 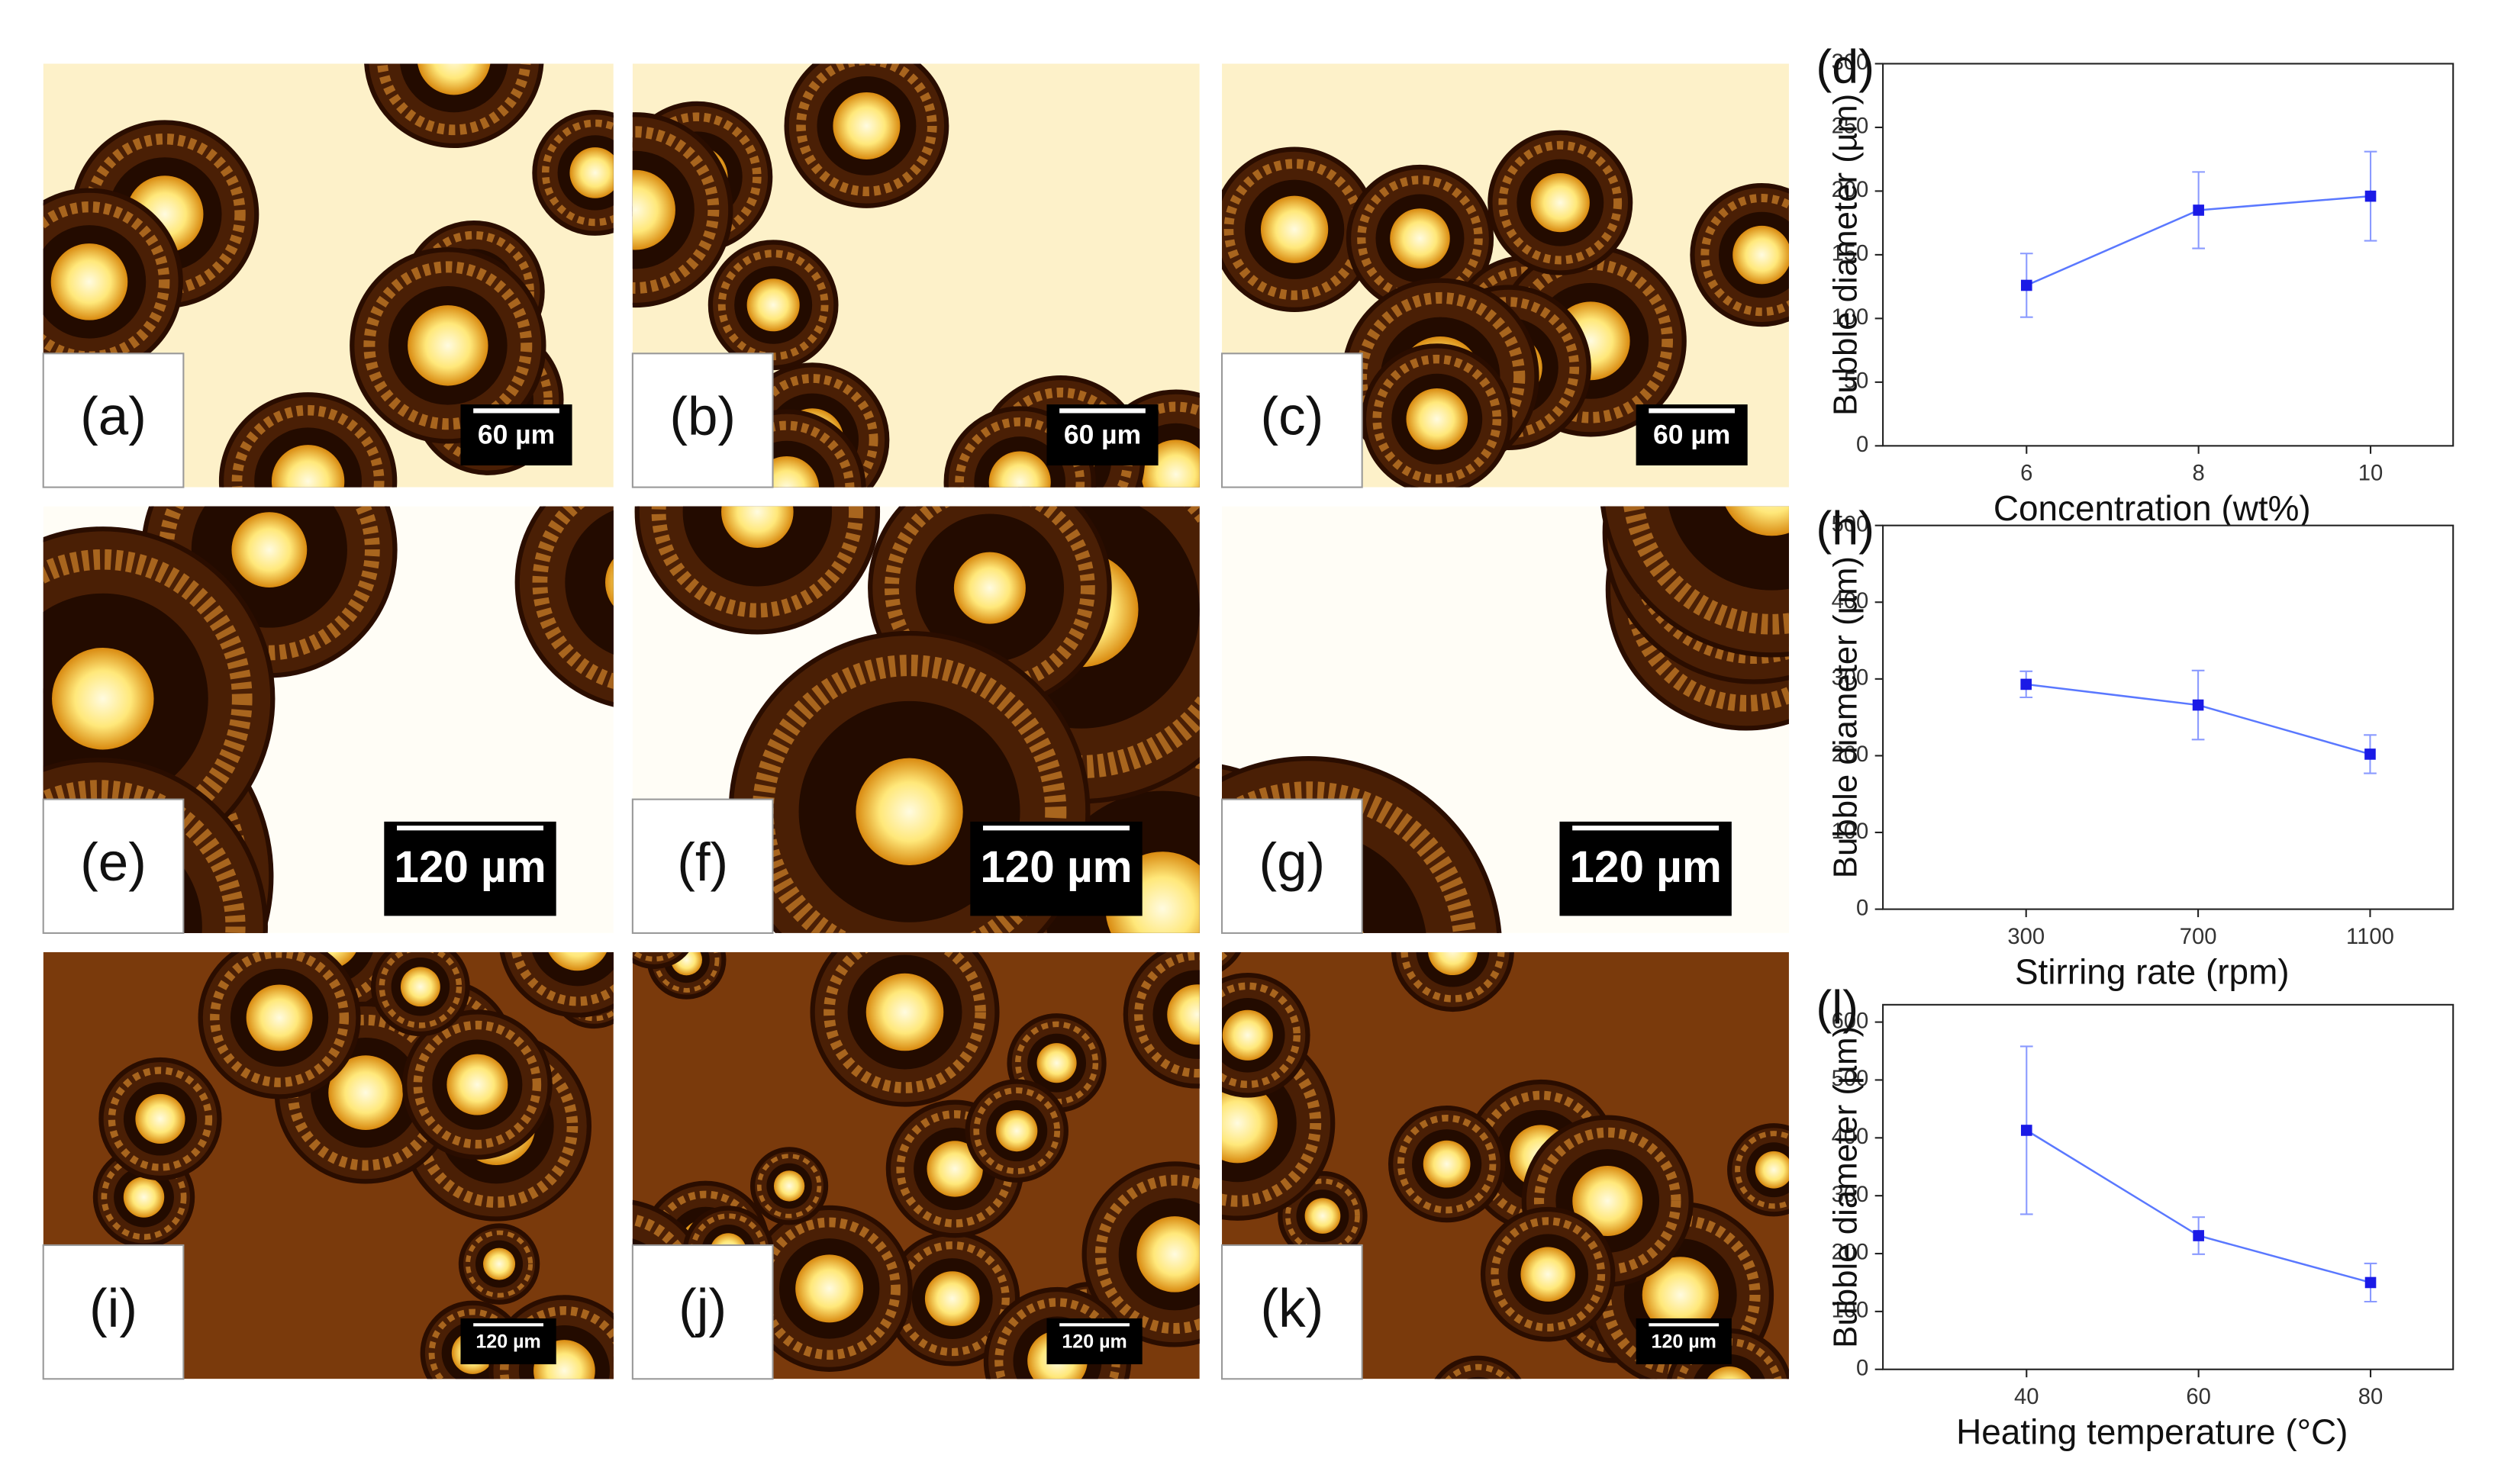 I want to click on panel-label: (e), so click(x=114, y=862).